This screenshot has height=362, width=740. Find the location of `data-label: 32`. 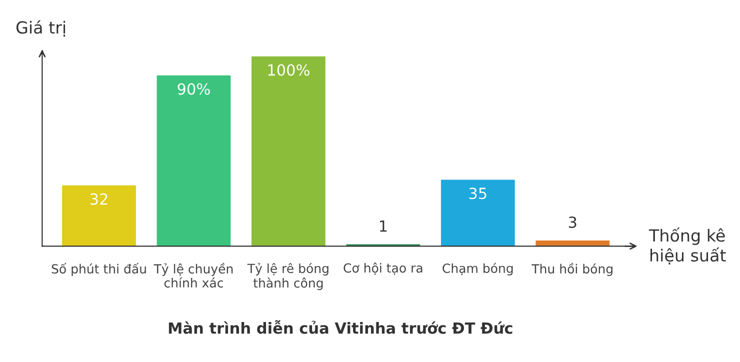

data-label: 32 is located at coordinates (99, 199).